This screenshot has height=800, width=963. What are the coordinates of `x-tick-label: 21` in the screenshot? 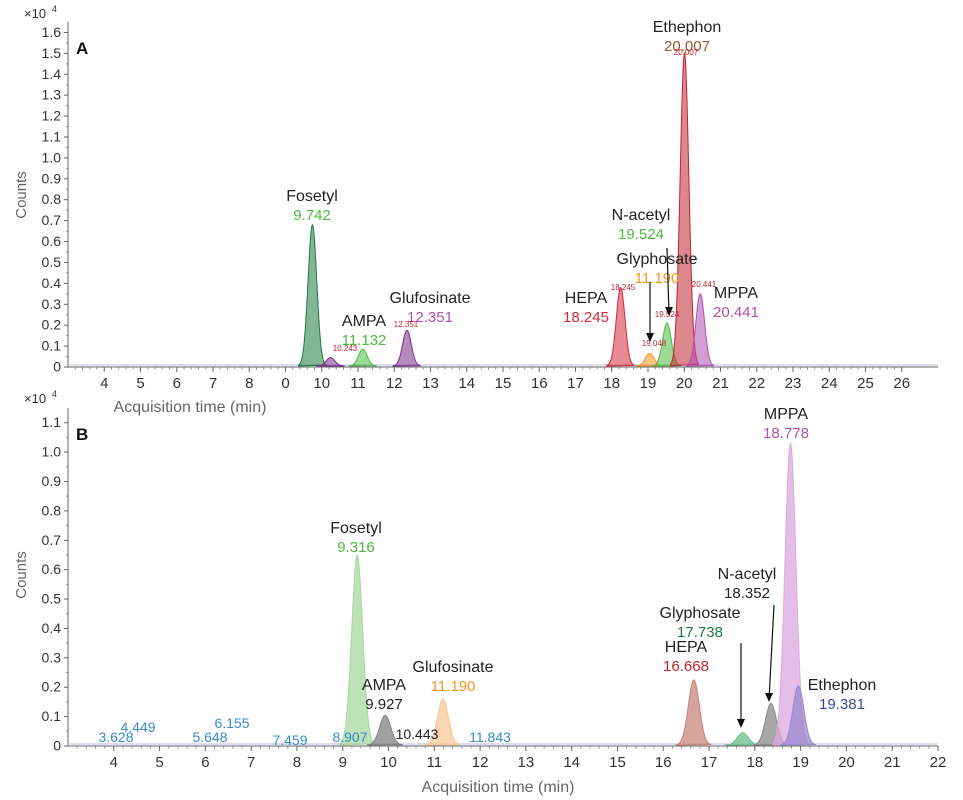 It's located at (892, 762).